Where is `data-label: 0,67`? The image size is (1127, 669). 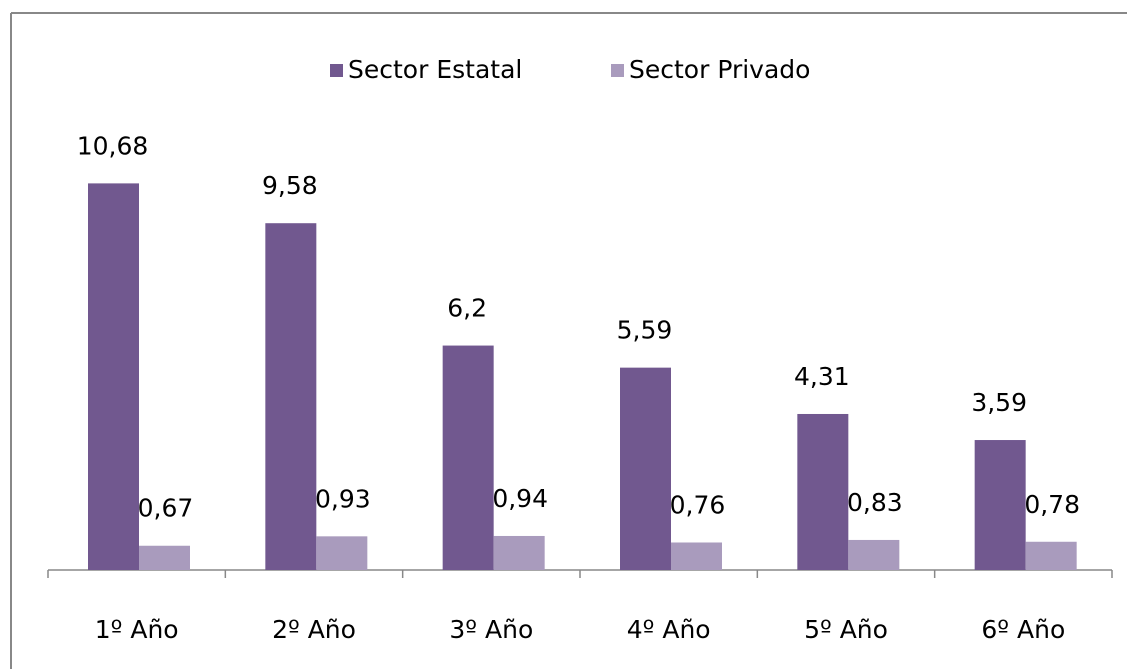
data-label: 0,67 is located at coordinates (166, 508).